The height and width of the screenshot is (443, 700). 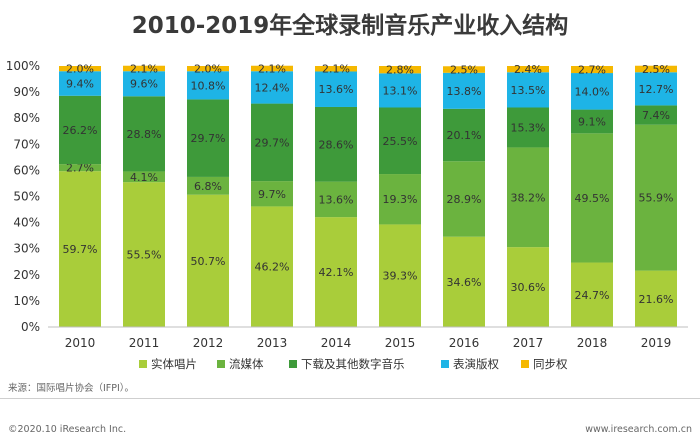 I want to click on data-label: 2.4%, so click(x=528, y=69).